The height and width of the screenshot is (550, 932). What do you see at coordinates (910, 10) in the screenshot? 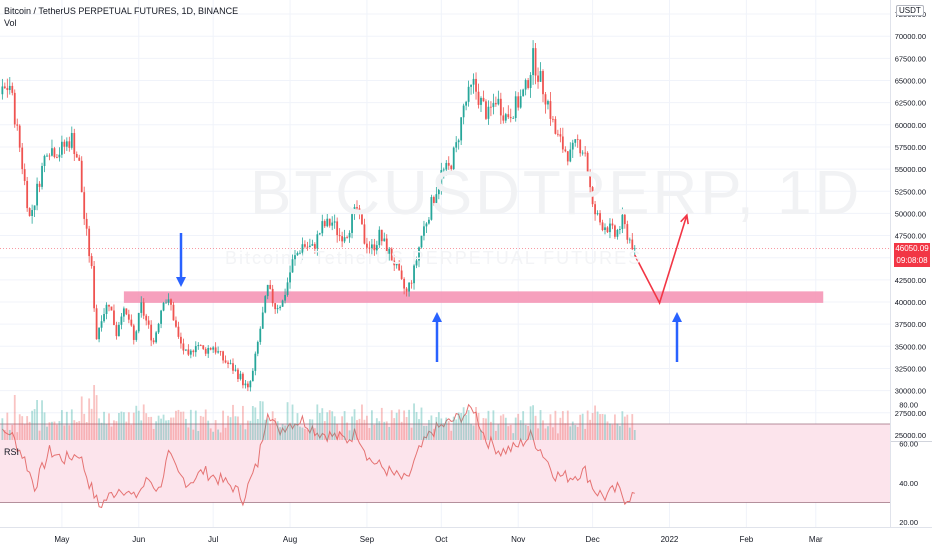
I see `currency-badge: USDT` at bounding box center [910, 10].